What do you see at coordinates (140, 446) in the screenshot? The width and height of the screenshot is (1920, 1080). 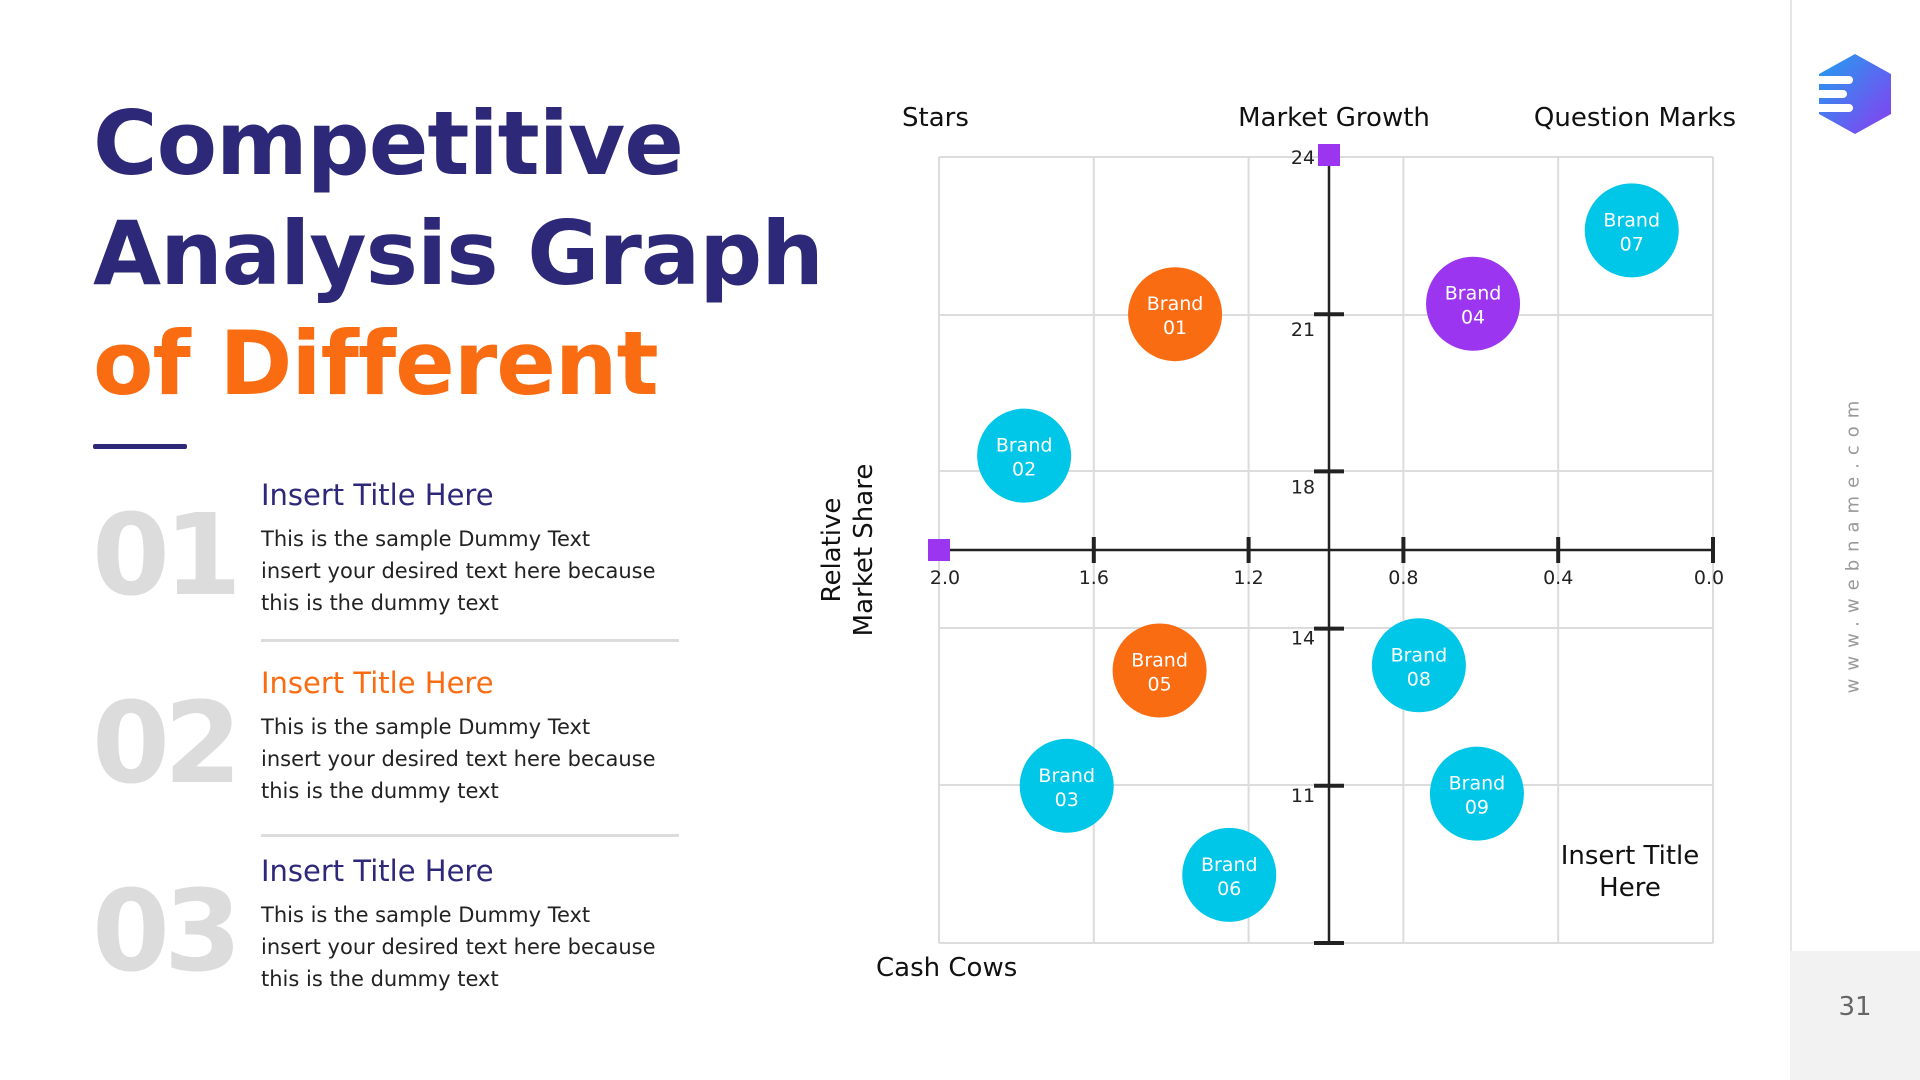 I see `title-underline` at bounding box center [140, 446].